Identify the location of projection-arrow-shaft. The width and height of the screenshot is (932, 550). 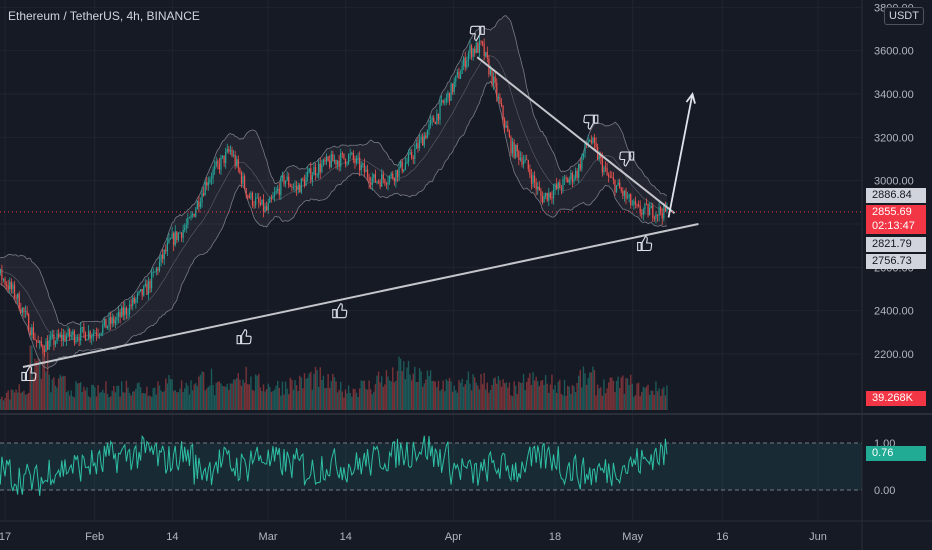
(680, 155).